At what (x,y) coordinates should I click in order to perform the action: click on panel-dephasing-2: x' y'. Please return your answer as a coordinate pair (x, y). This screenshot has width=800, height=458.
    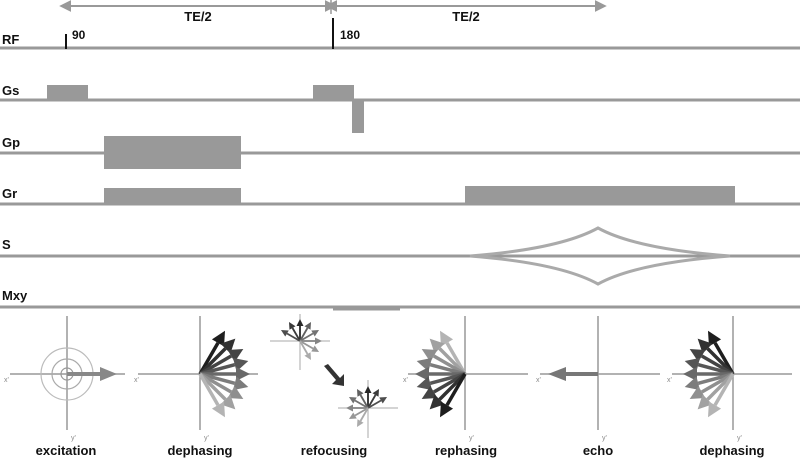
    Looking at the image, I should click on (729, 379).